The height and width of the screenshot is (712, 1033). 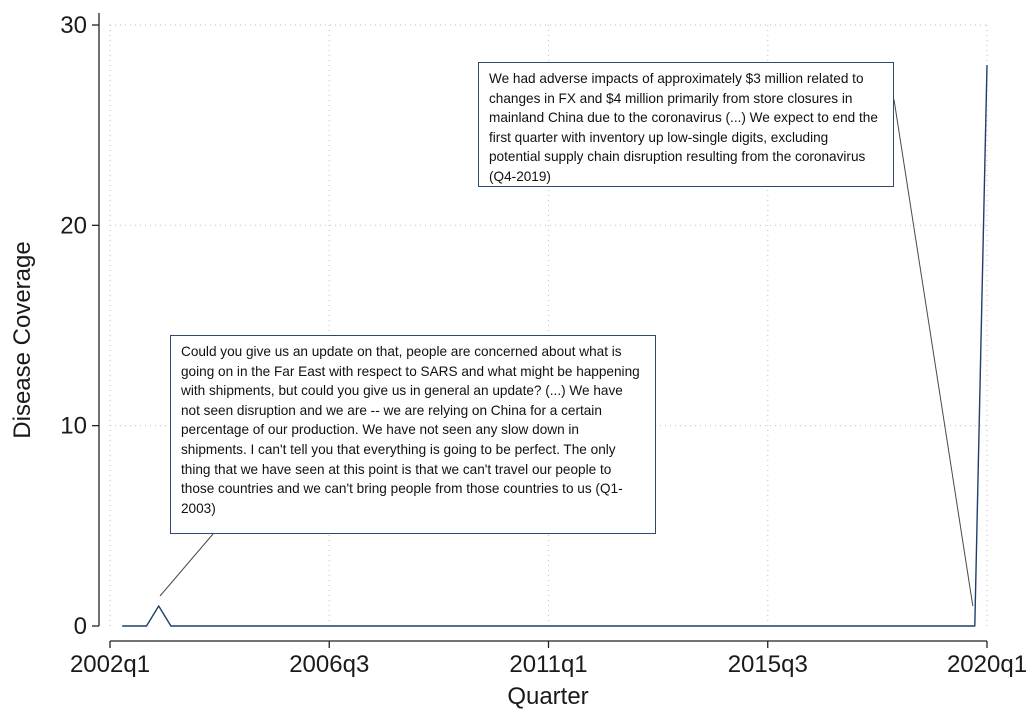 I want to click on y-tick-label: 10, so click(x=73, y=426).